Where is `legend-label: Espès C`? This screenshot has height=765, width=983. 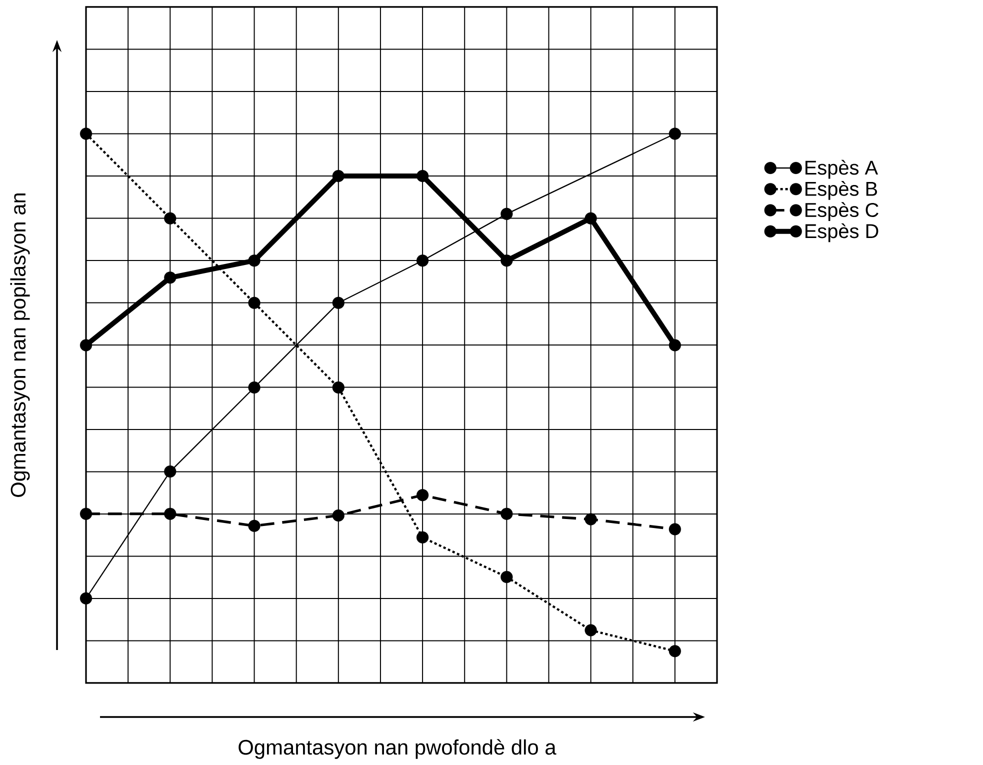
legend-label: Espès C is located at coordinates (842, 211).